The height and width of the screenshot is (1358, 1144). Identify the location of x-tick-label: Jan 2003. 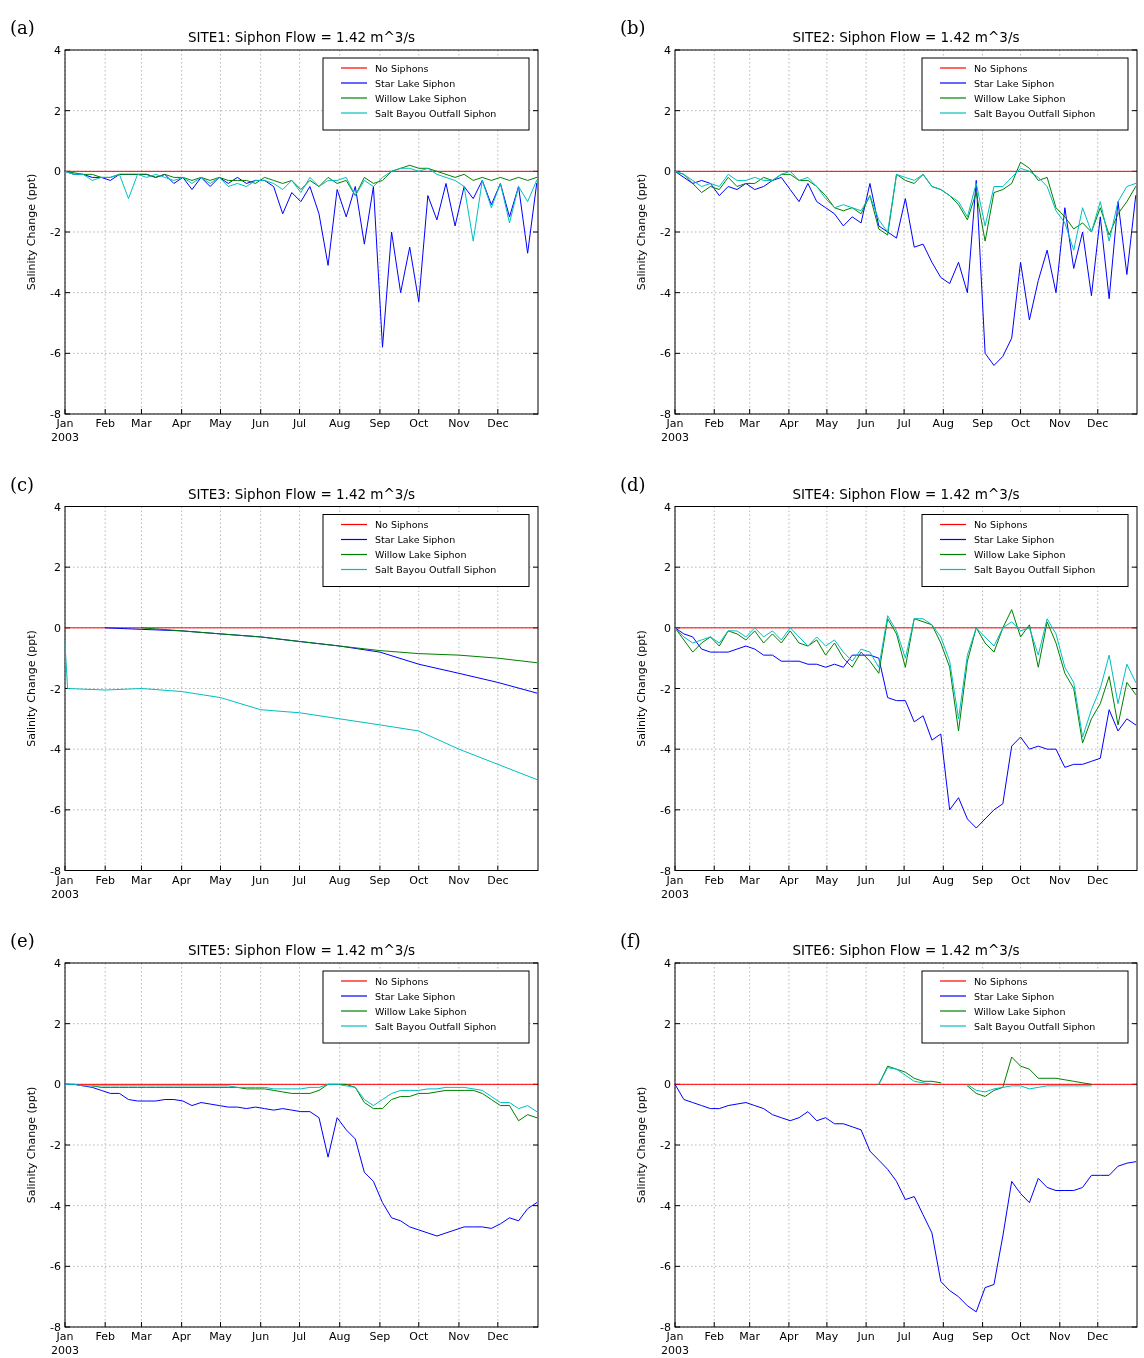
(65, 887).